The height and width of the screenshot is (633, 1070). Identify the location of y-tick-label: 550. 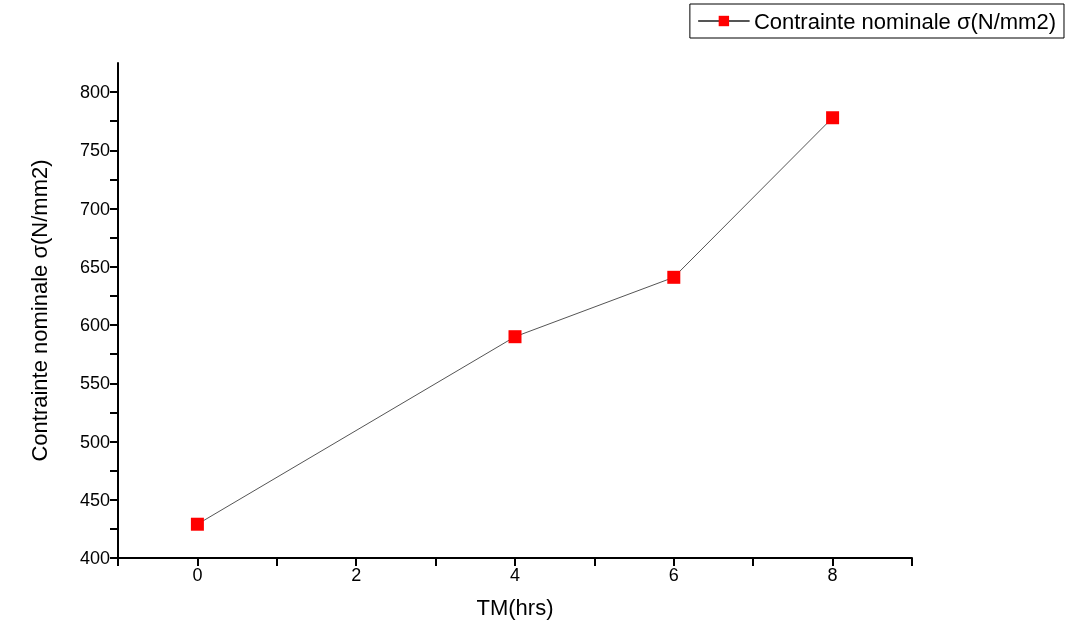
(94, 383).